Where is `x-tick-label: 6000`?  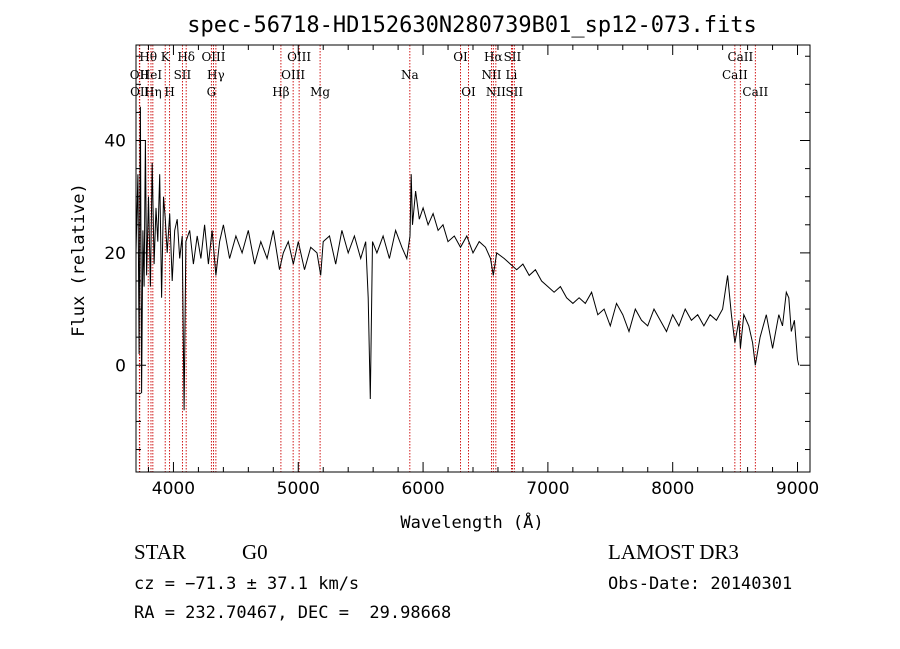 x-tick-label: 6000 is located at coordinates (422, 489).